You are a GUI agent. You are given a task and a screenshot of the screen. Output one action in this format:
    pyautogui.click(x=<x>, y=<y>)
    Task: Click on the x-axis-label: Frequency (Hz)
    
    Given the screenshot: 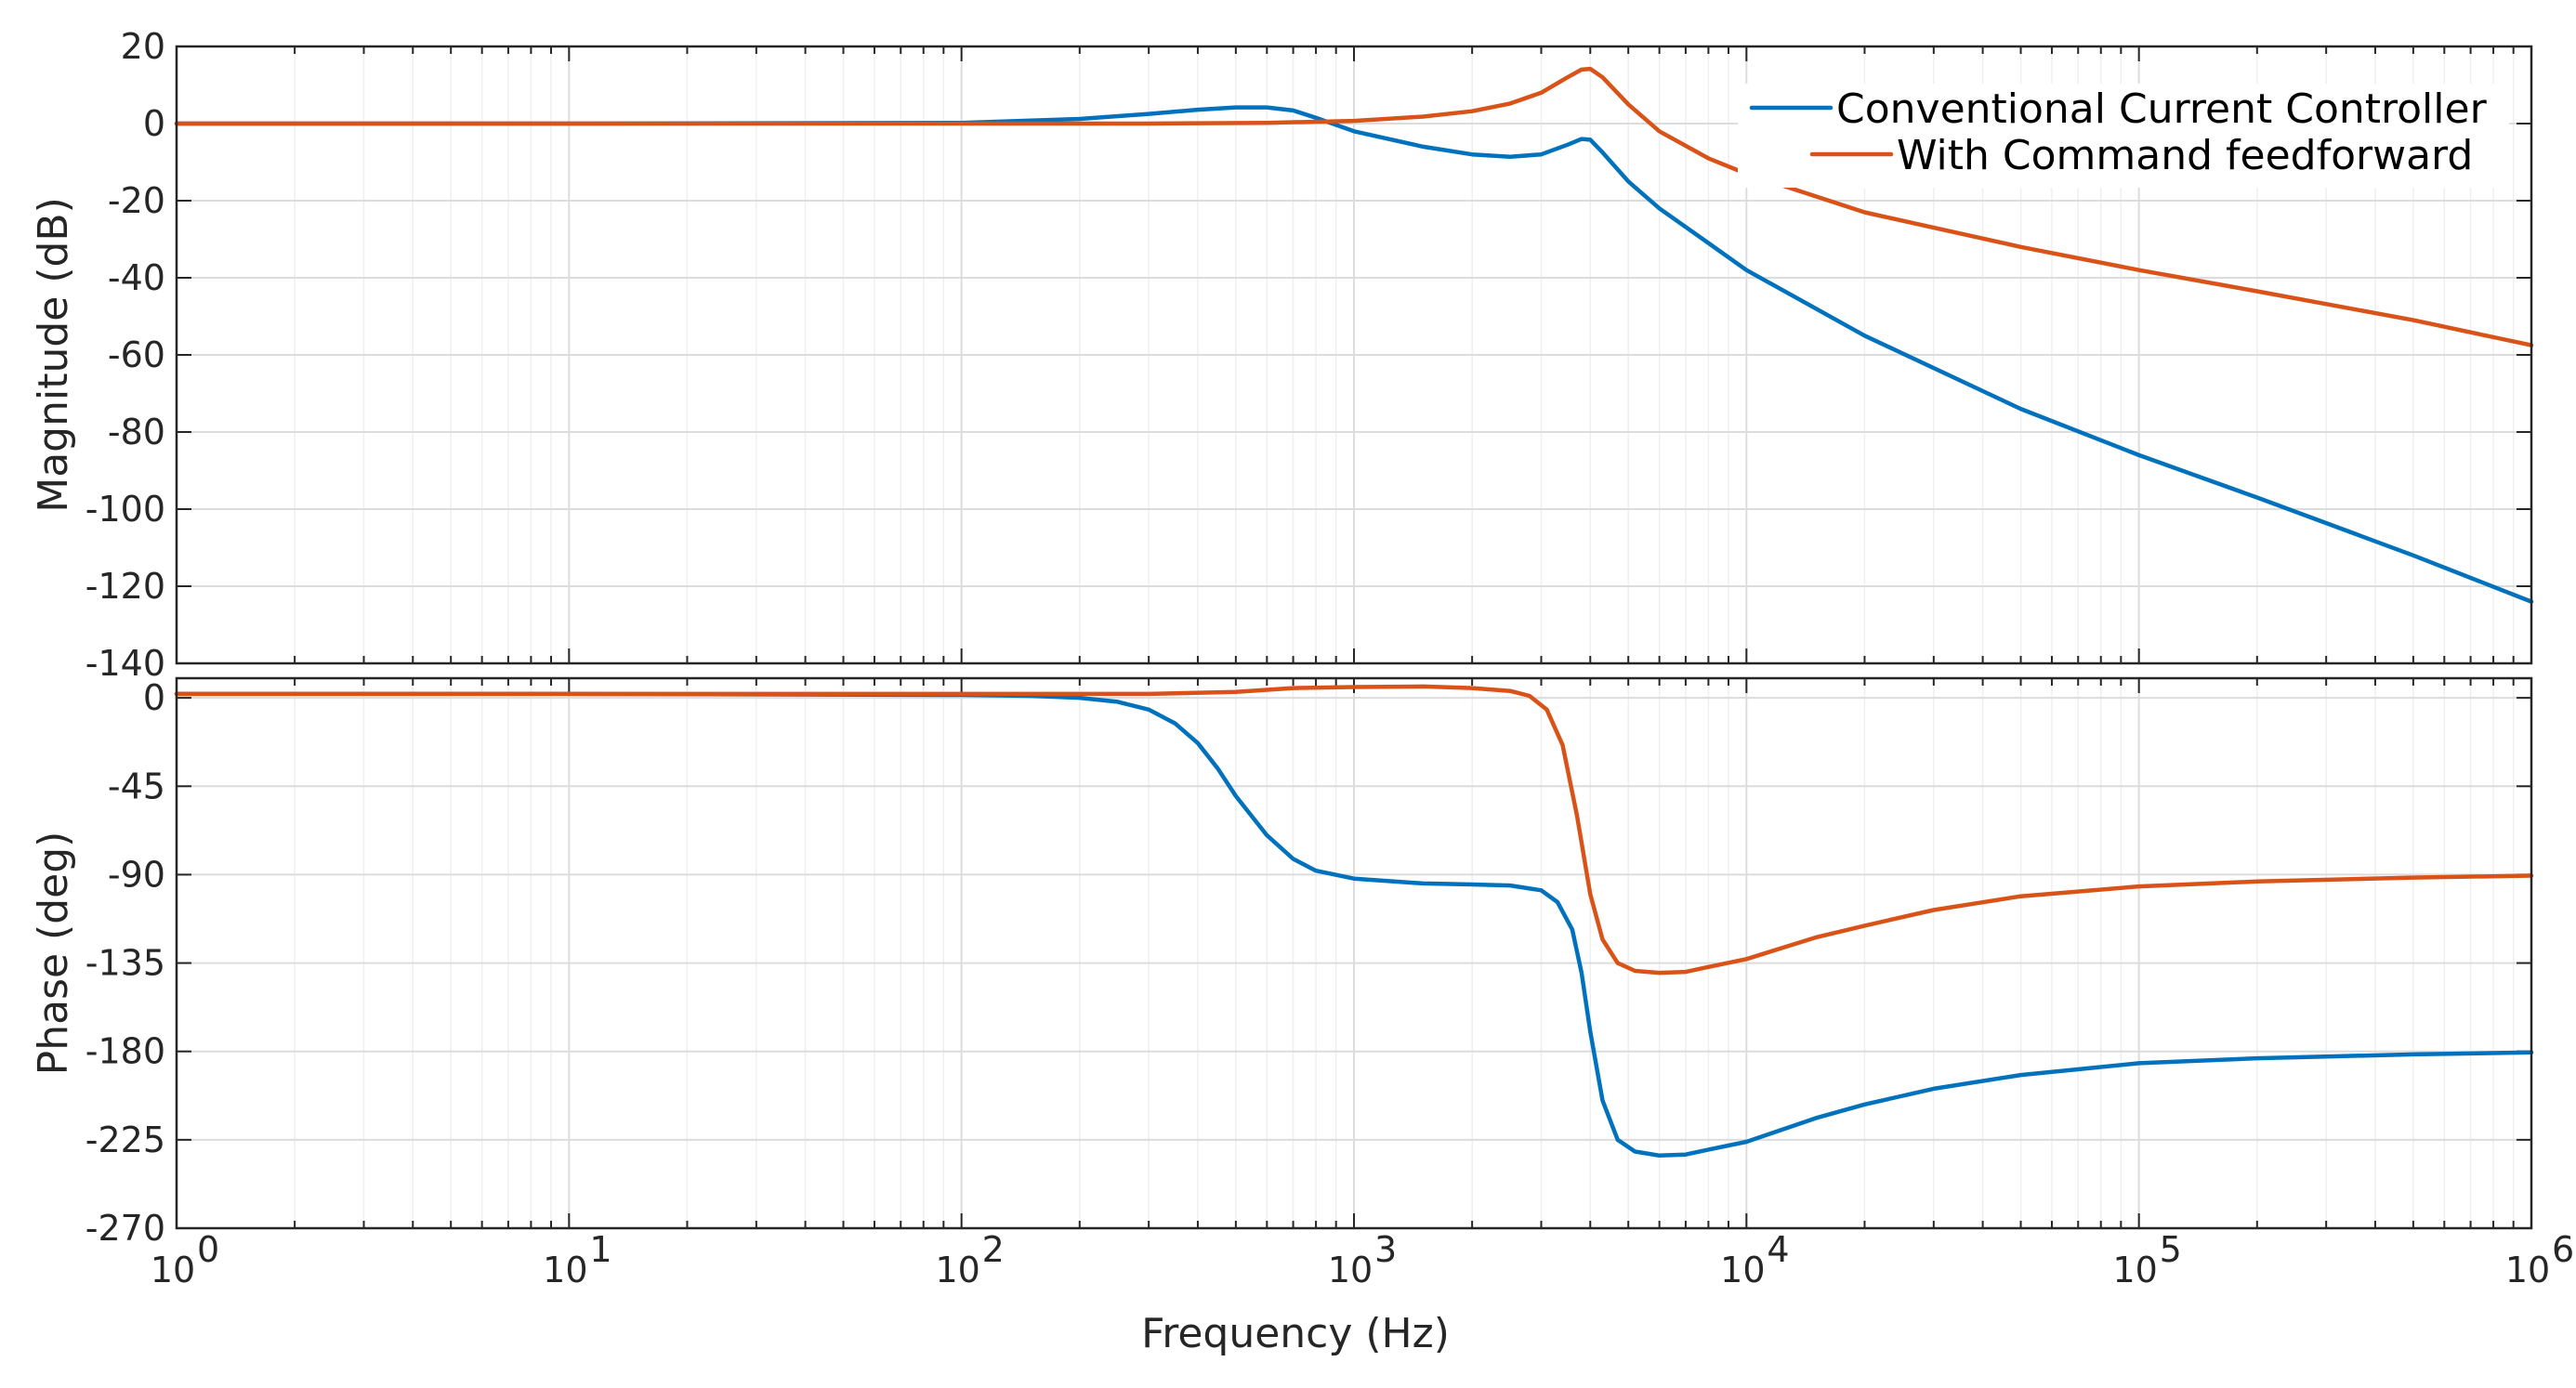 What is the action you would take?
    pyautogui.click(x=1295, y=1333)
    